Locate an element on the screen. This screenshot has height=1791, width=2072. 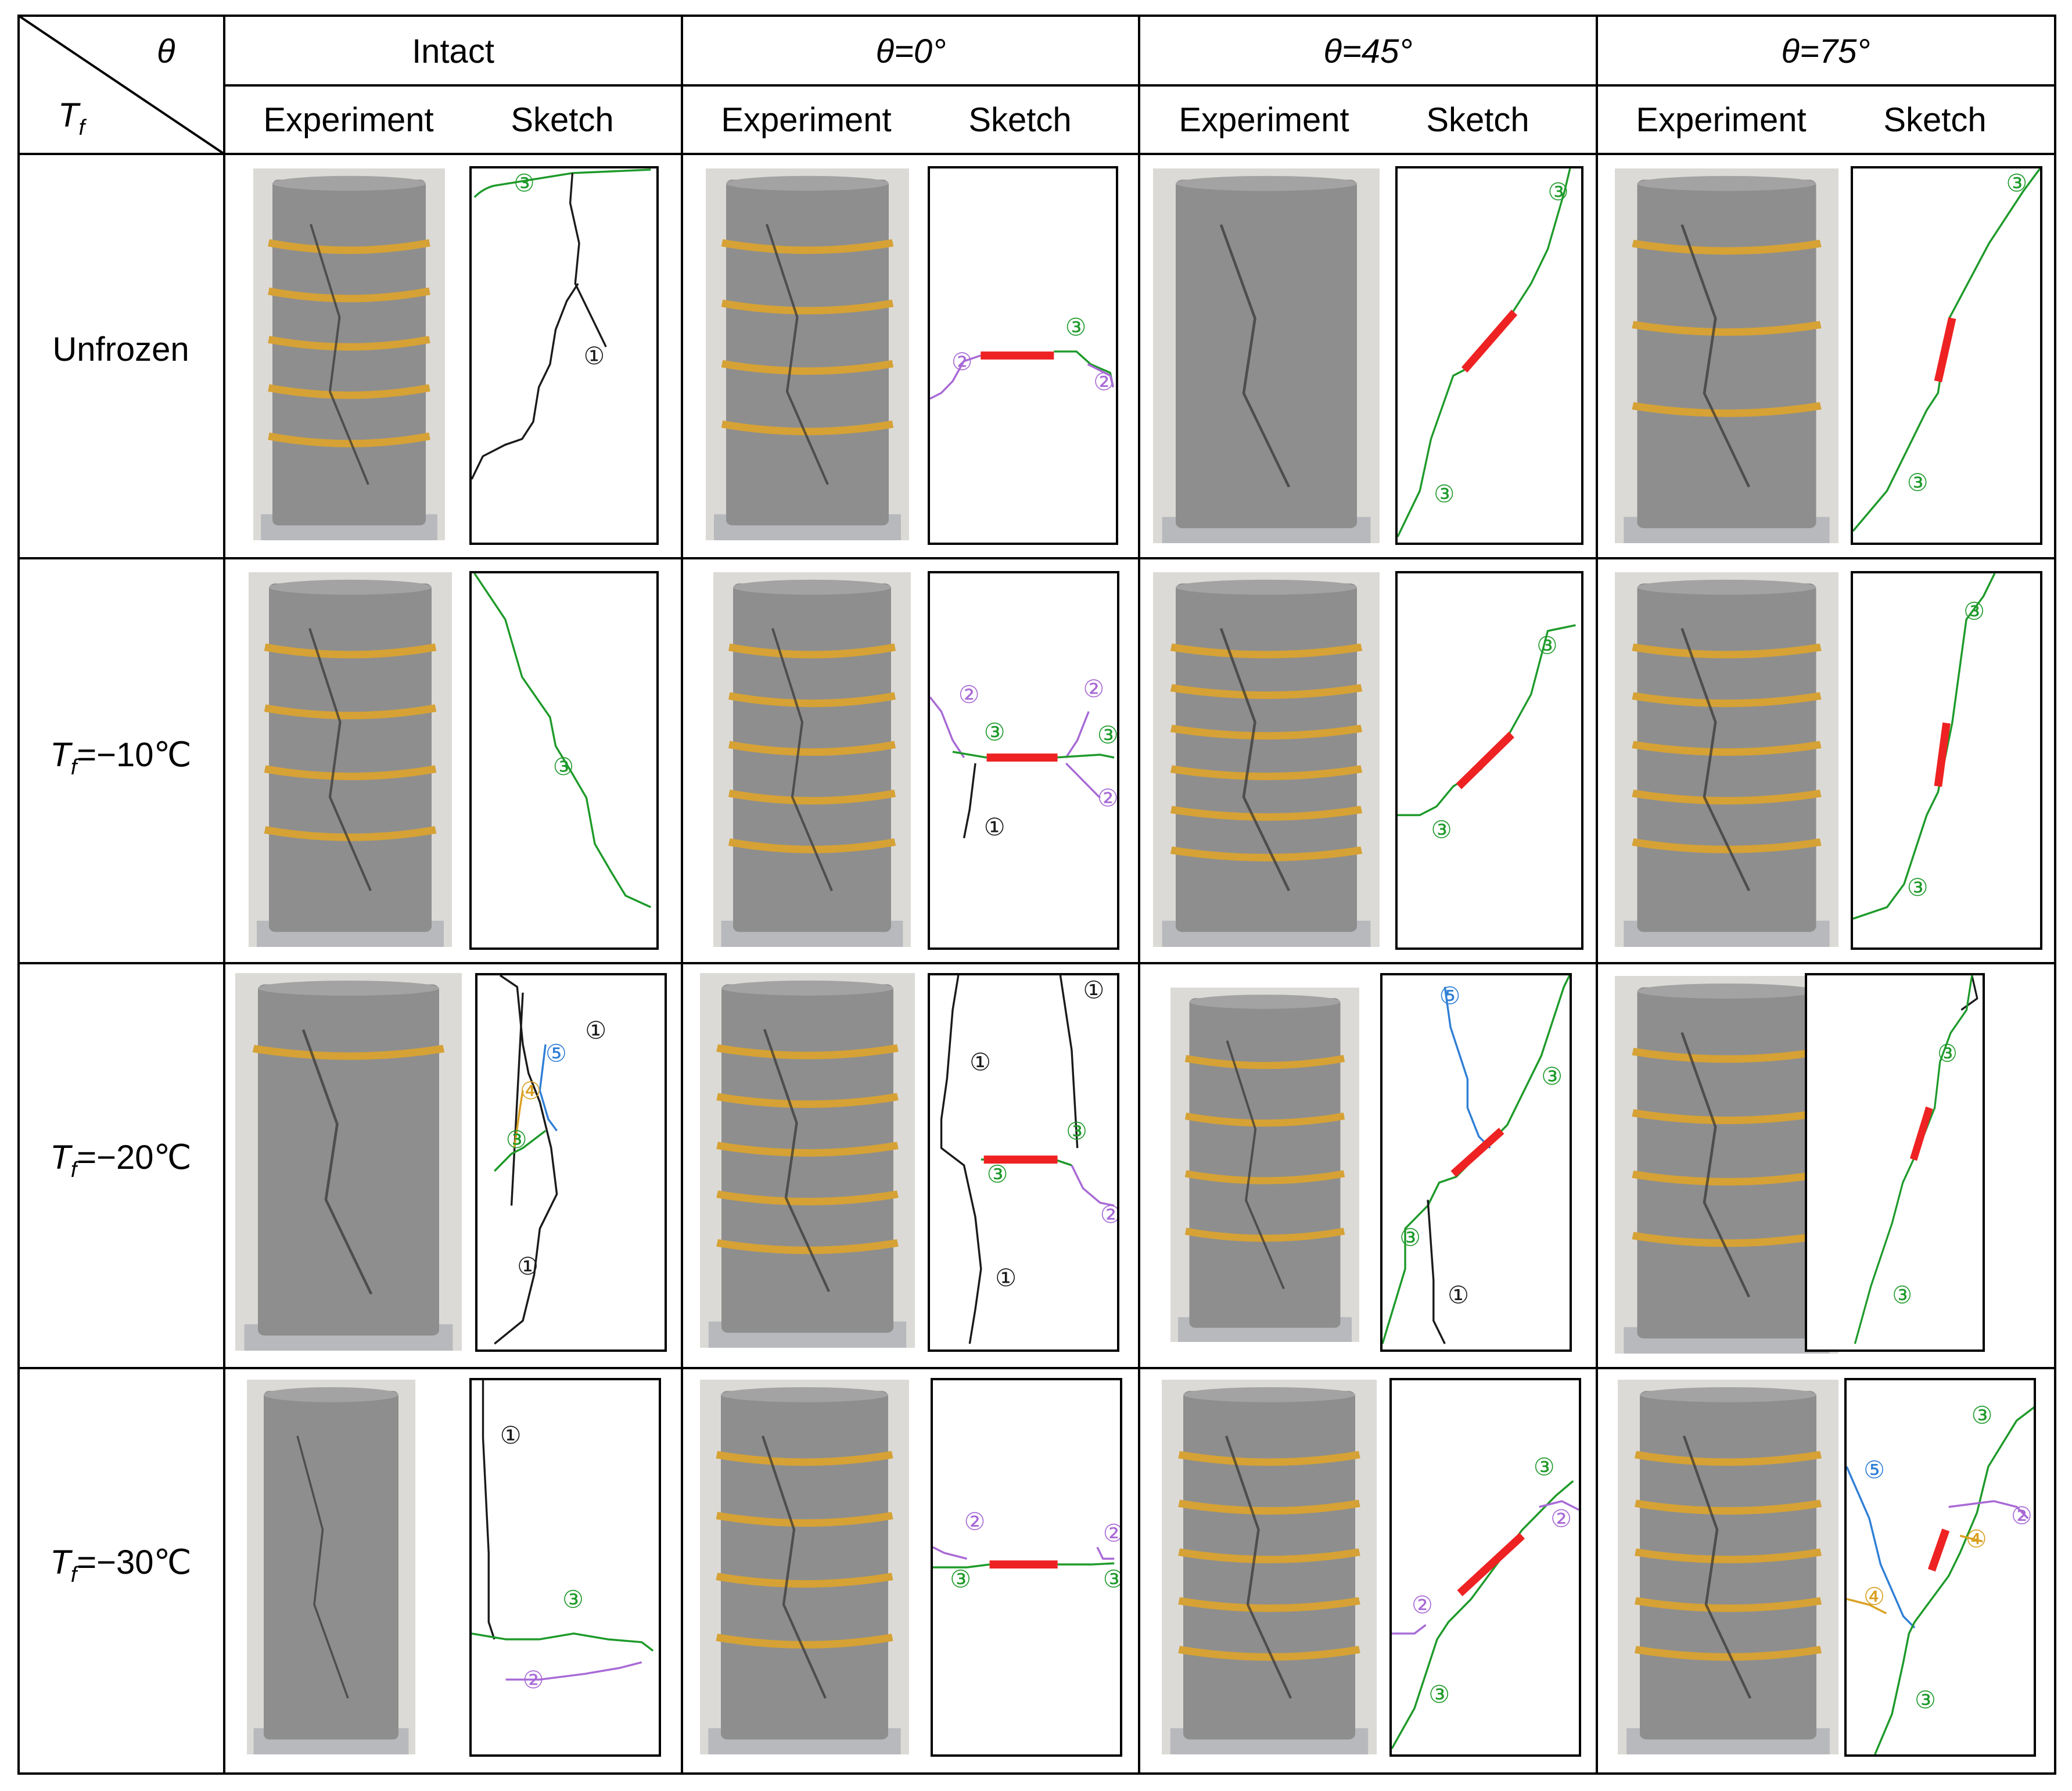
group-header-intact: Intact is located at coordinates (453, 51).